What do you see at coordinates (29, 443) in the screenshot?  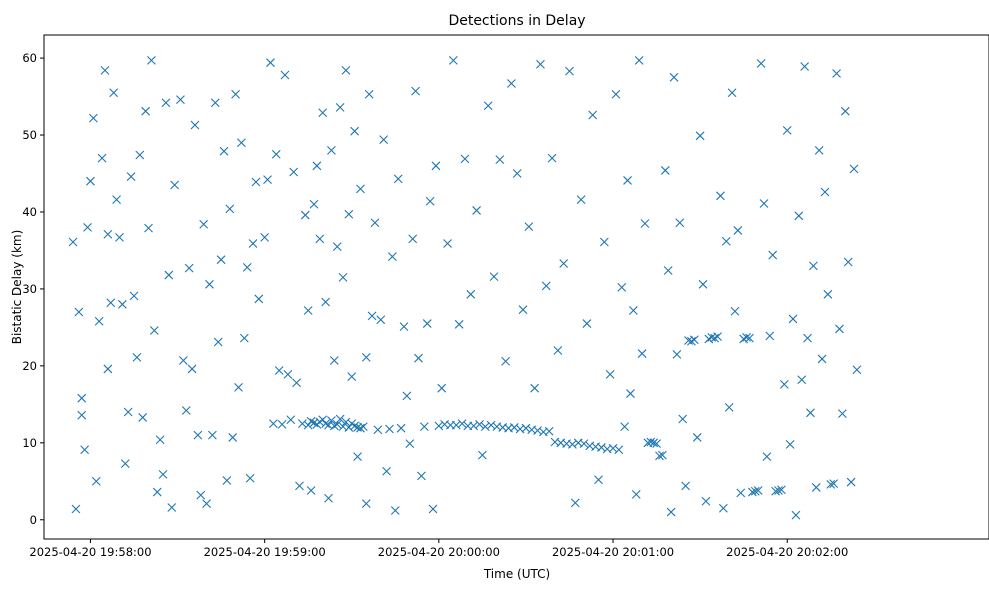 I see `y-tick-label: 10` at bounding box center [29, 443].